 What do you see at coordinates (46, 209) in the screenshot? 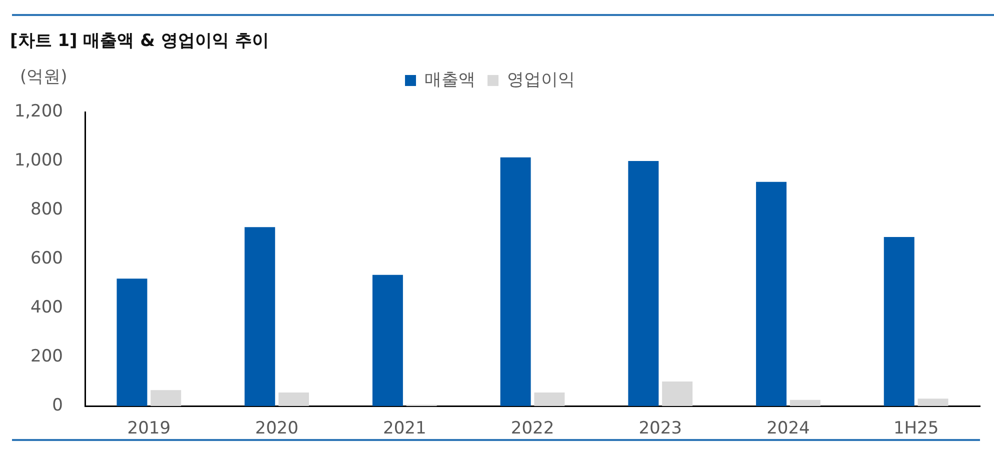
I see `y-tick-label: 800` at bounding box center [46, 209].